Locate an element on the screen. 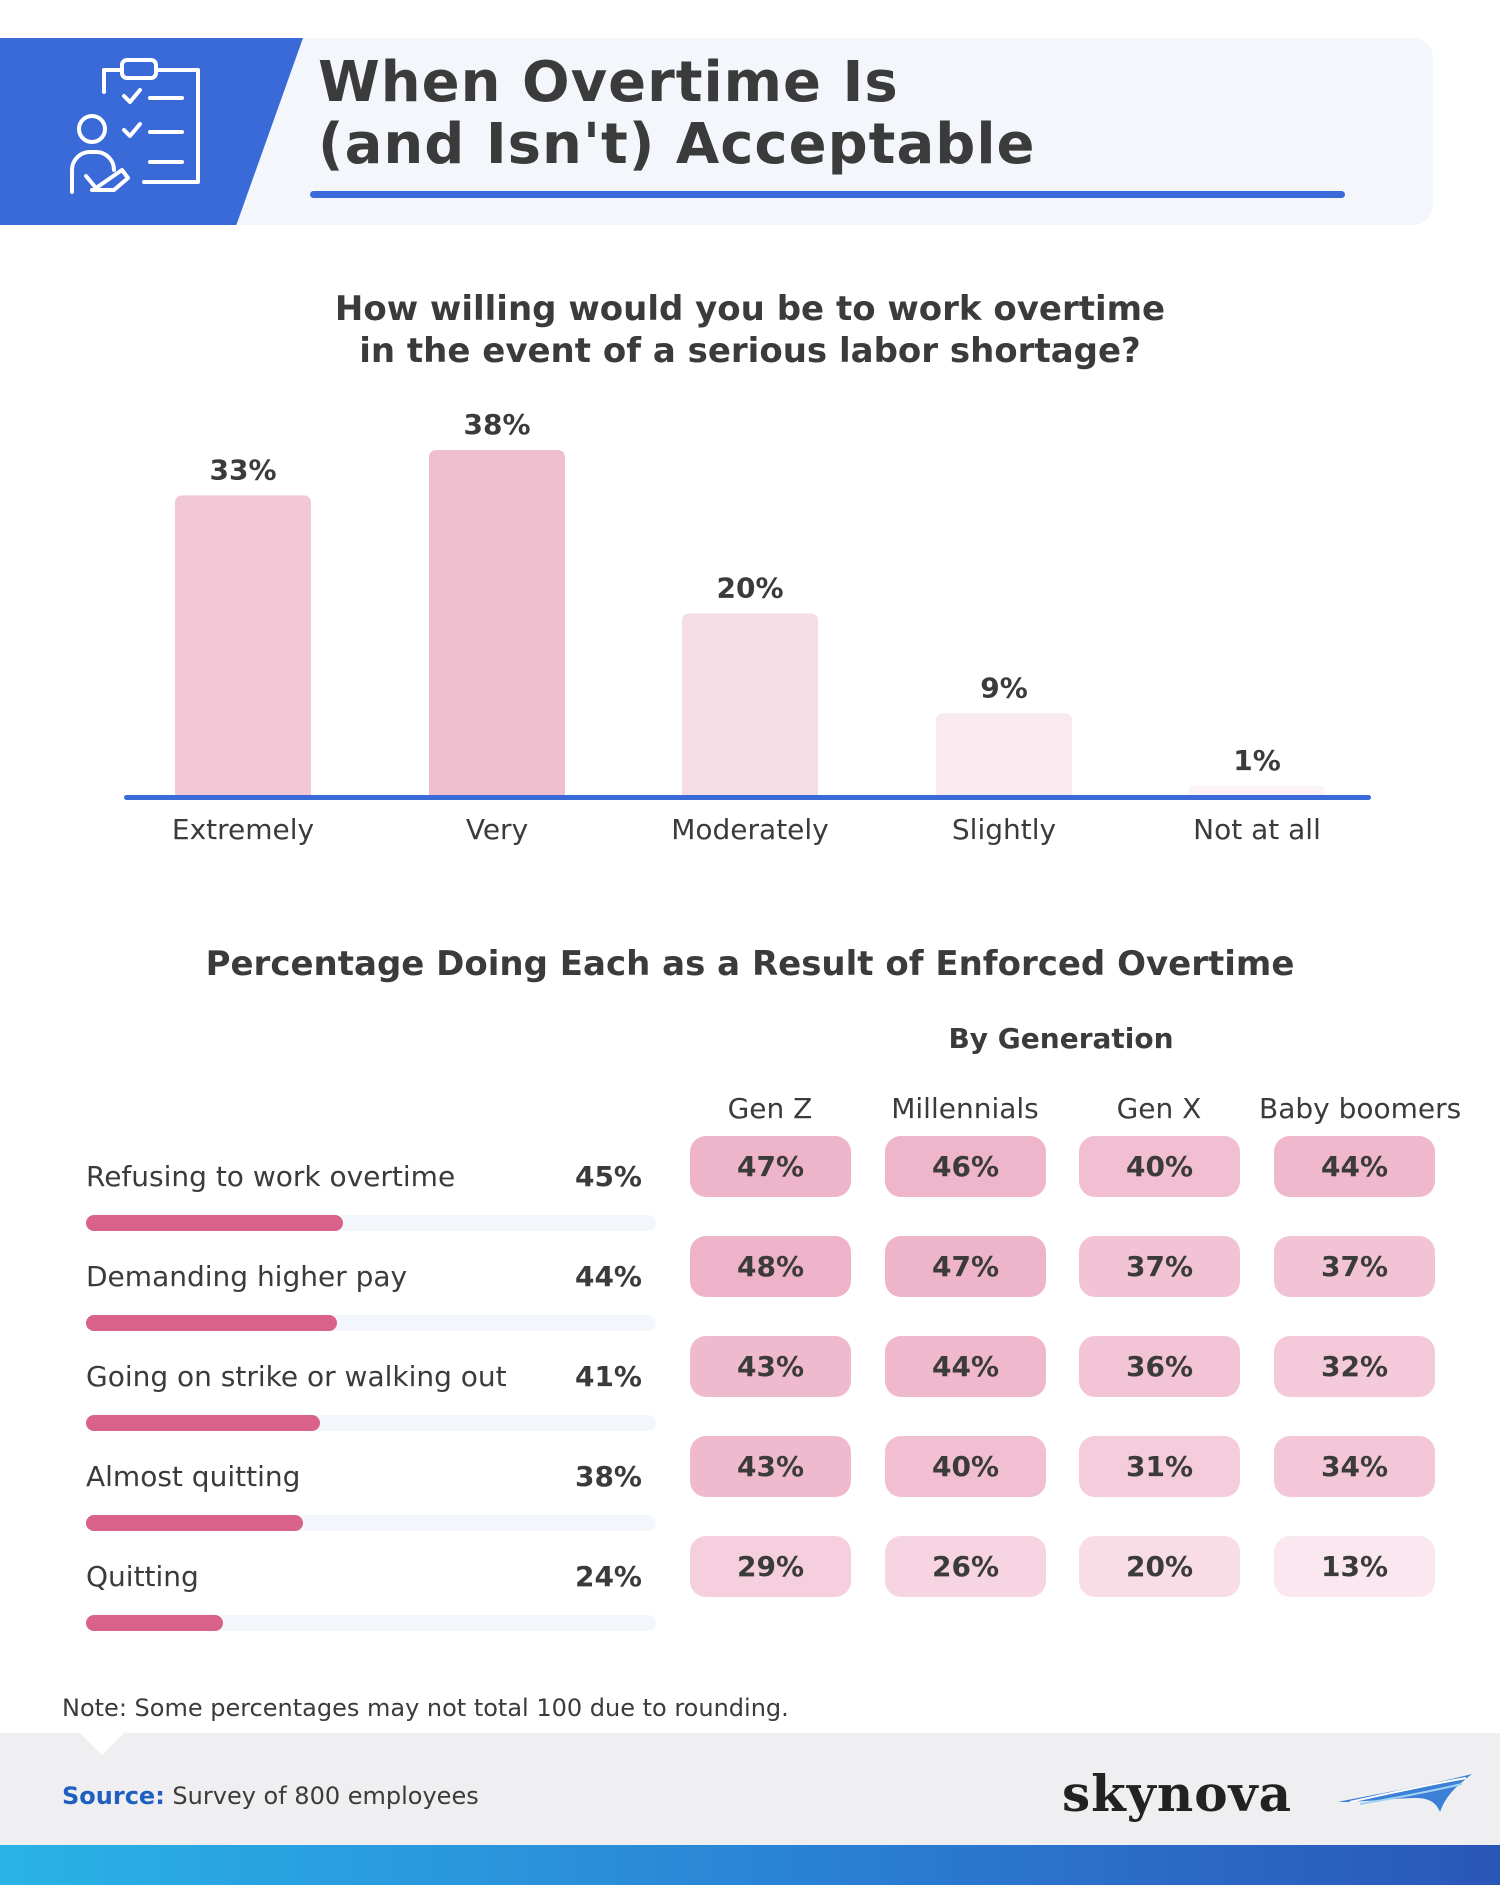 Image resolution: width=1500 pixels, height=1885 pixels. column-header: Gen X is located at coordinates (1159, 1108).